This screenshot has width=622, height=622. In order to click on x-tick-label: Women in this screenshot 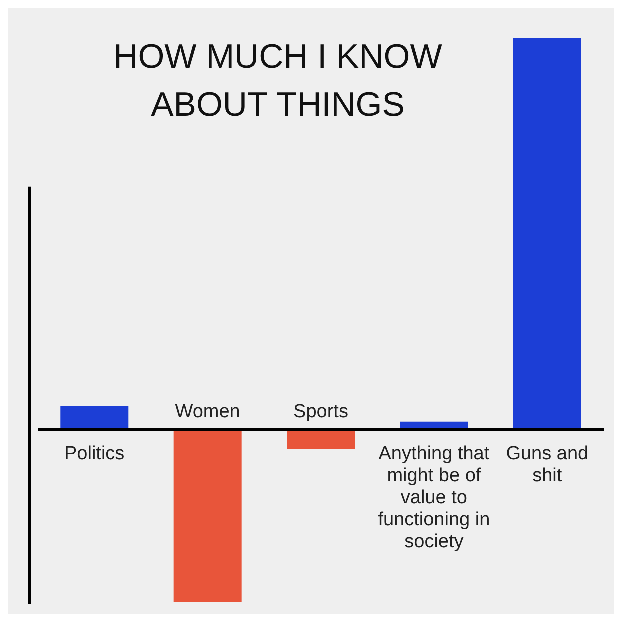, I will do `click(207, 412)`.